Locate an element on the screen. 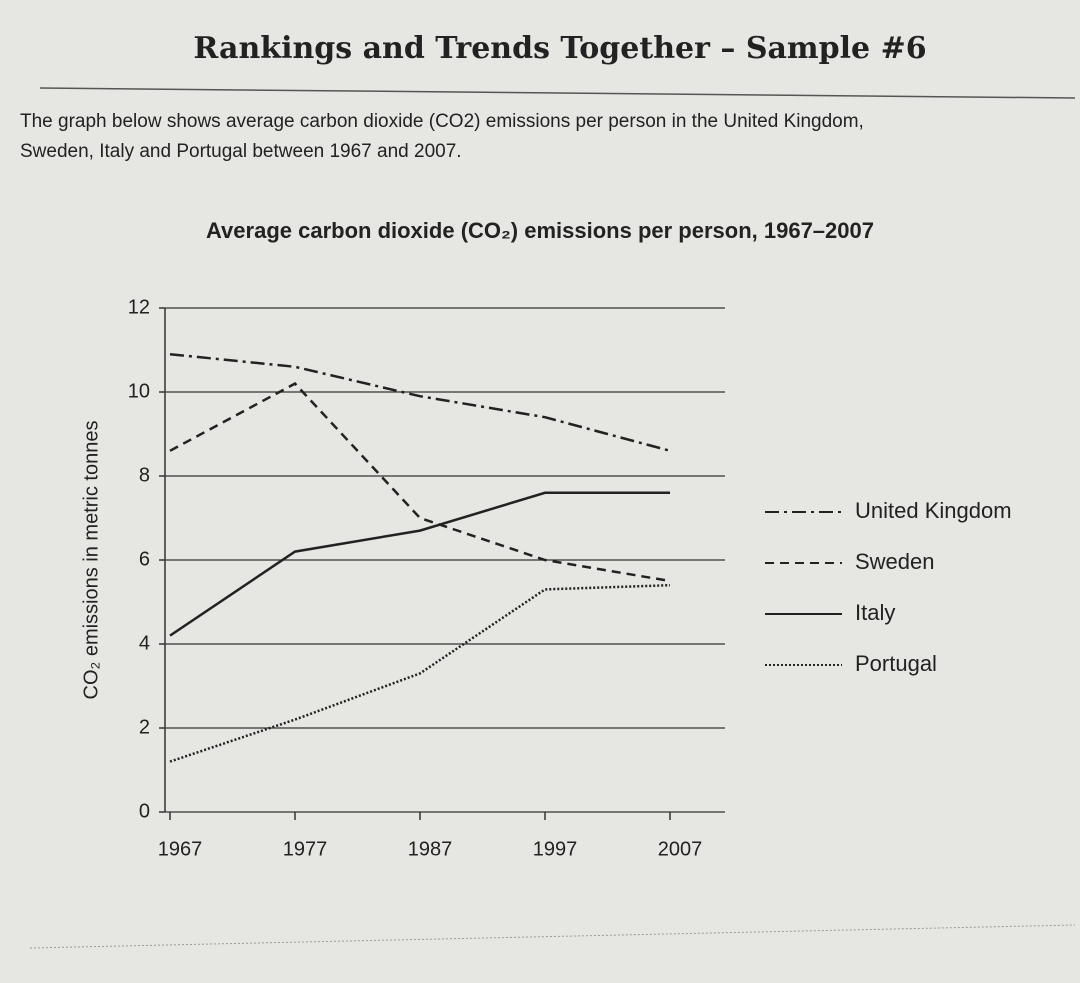 This screenshot has height=983, width=1080. x-tick-label: 1987 is located at coordinates (430, 849).